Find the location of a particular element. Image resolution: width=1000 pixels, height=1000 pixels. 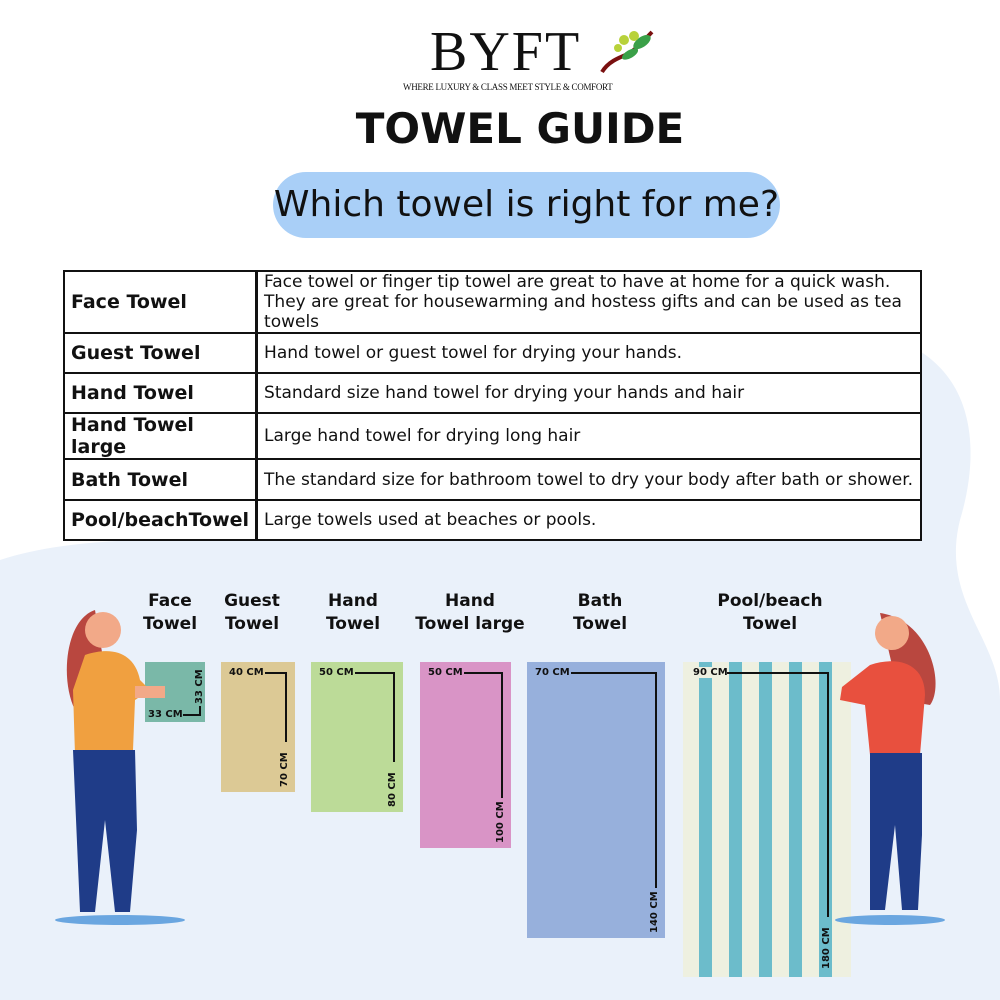

height-label: 70 CM is located at coordinates (284, 769).